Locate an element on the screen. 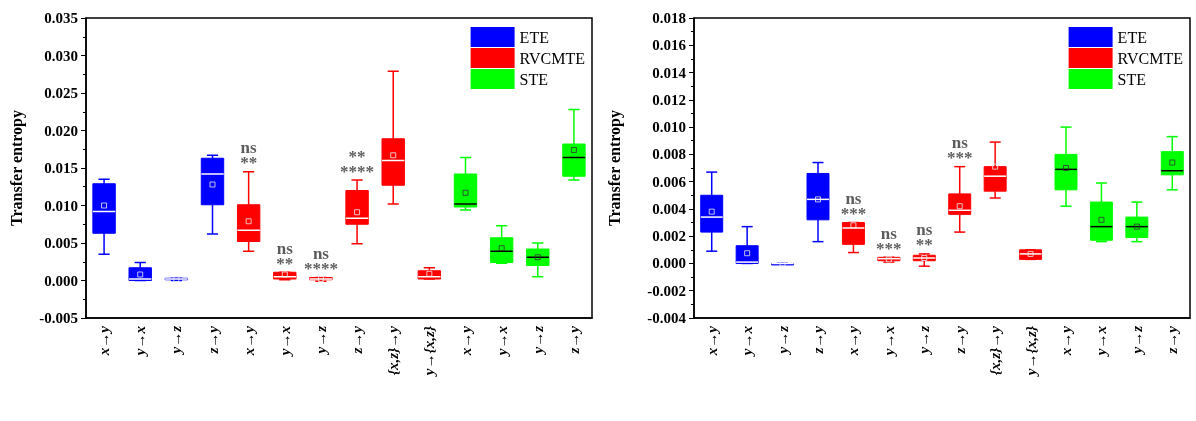  y-tick-label: 0.018 is located at coordinates (669, 18).